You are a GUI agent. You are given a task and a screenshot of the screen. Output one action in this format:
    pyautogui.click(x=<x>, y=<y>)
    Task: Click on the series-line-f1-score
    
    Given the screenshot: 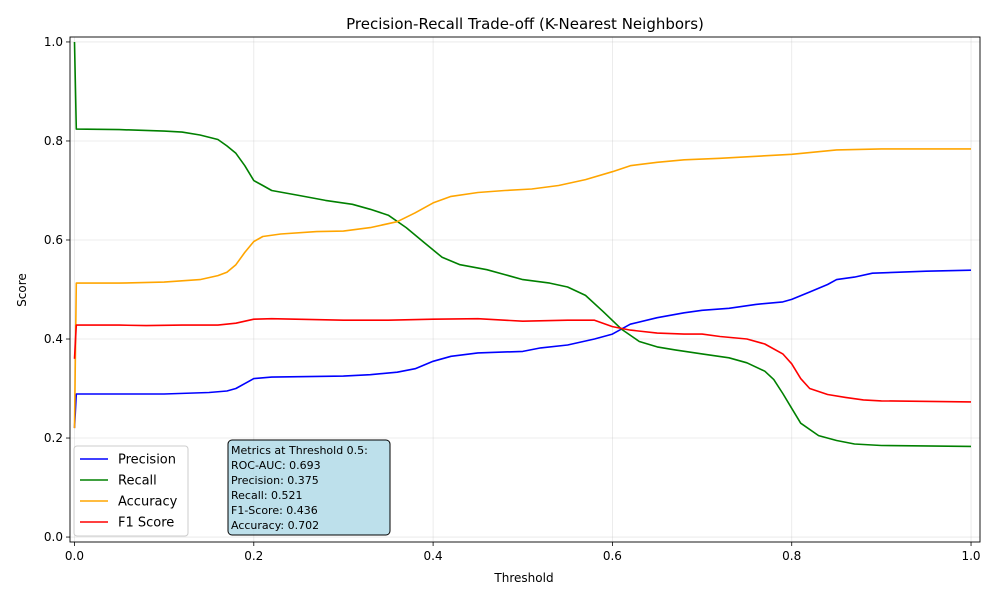 What is the action you would take?
    pyautogui.click(x=522, y=360)
    